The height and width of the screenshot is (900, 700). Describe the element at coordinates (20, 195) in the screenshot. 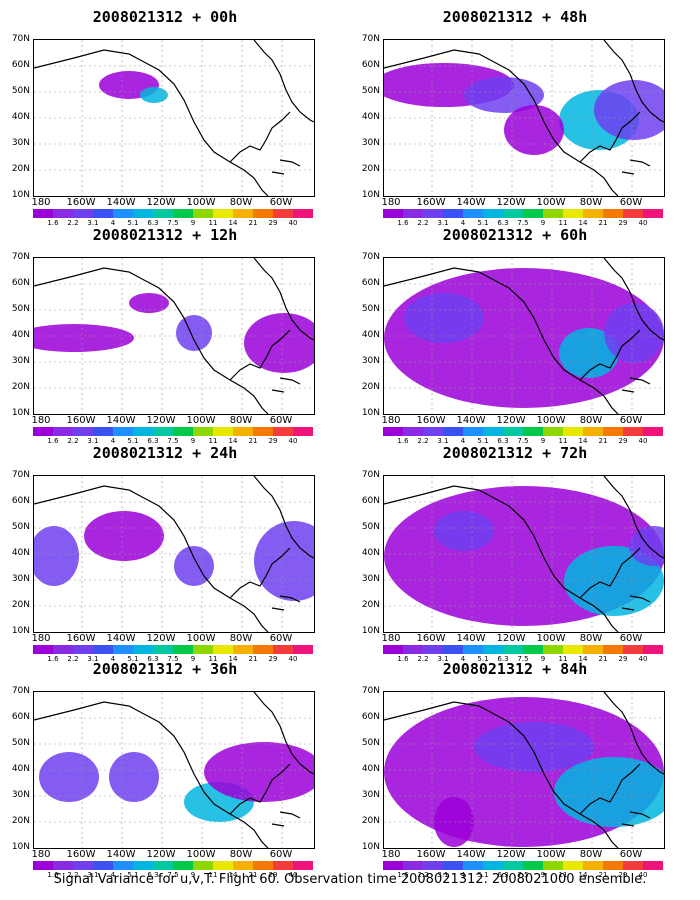

I see `latitude-label: 10N` at that location.